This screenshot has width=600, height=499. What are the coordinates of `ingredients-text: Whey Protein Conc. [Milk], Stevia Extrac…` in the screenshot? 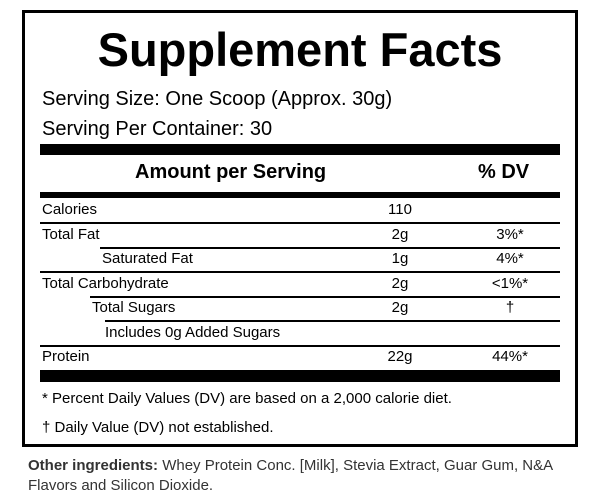 It's located at (290, 475).